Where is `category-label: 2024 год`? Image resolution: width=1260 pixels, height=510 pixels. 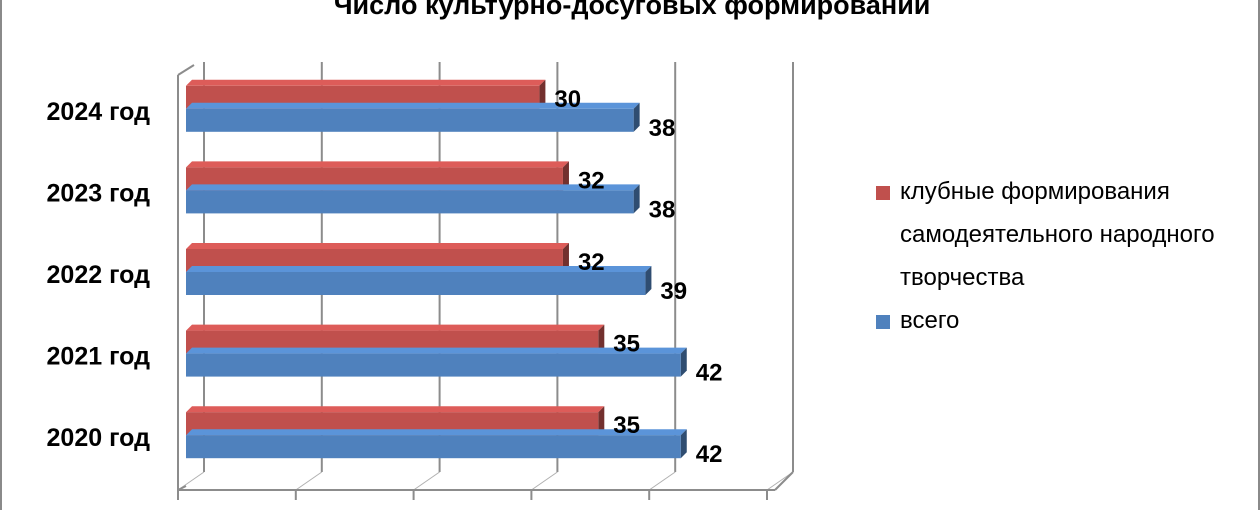 category-label: 2024 год is located at coordinates (99, 112).